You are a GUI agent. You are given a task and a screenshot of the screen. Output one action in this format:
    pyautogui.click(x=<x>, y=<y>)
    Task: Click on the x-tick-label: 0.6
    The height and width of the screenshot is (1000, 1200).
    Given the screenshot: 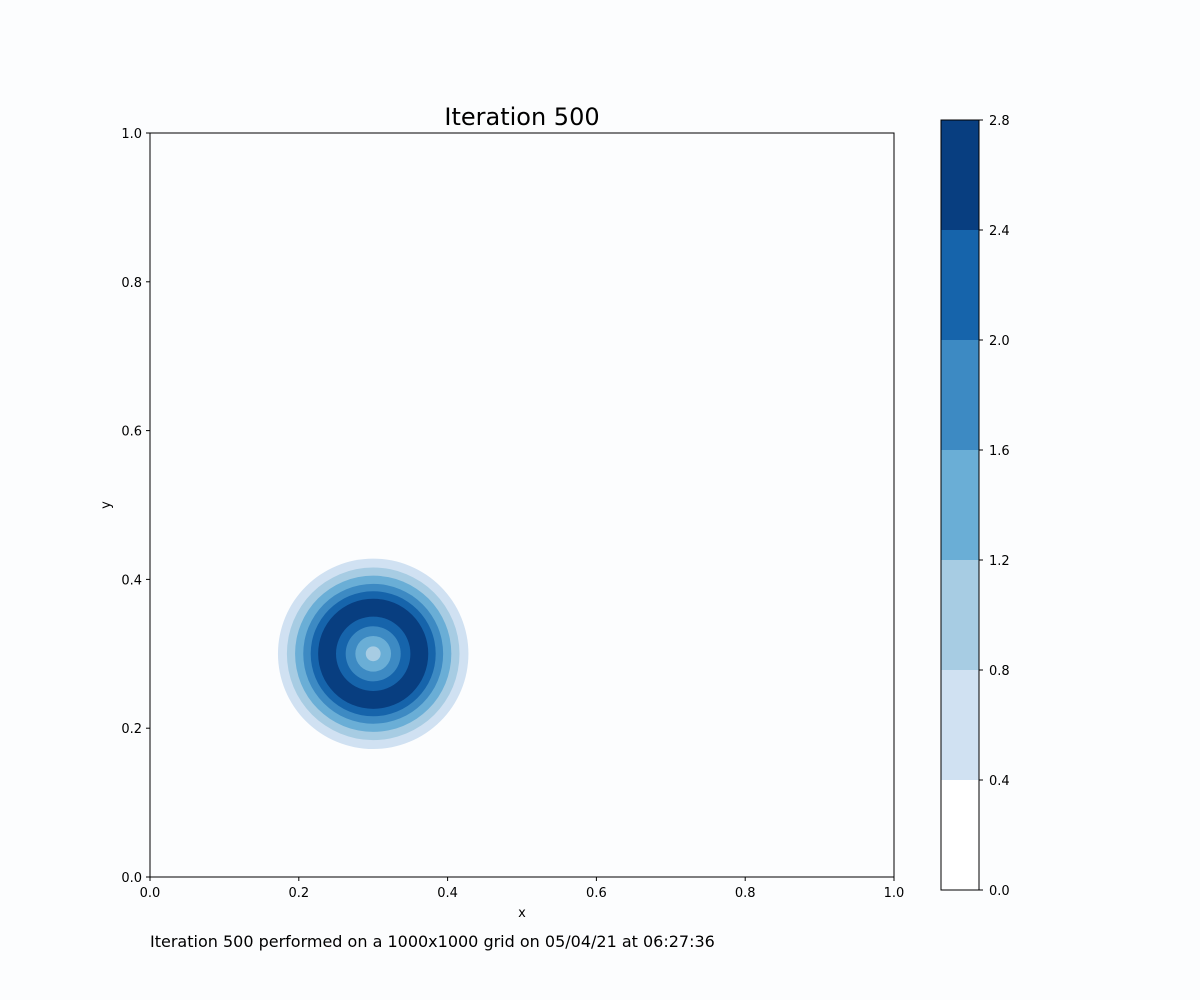 What is the action you would take?
    pyautogui.click(x=596, y=893)
    